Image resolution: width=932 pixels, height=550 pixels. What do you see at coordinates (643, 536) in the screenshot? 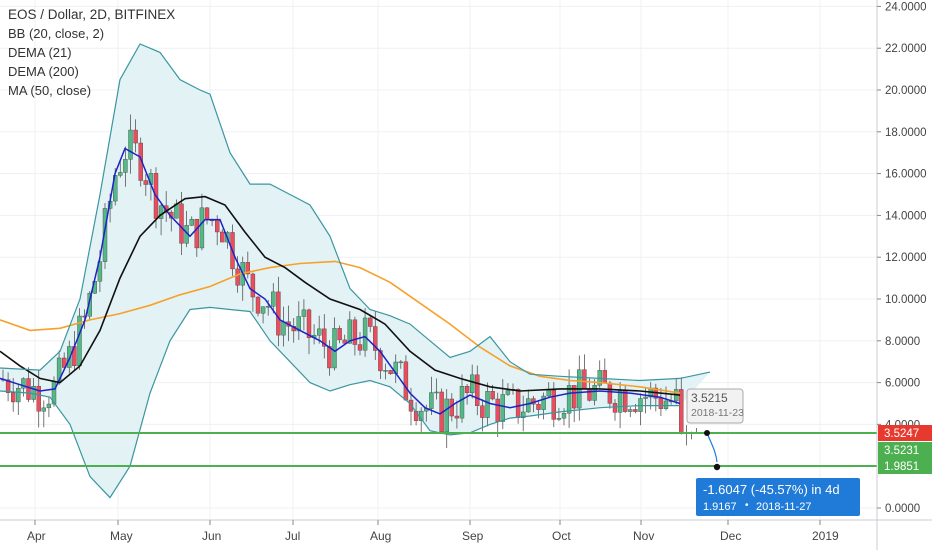
I see `time-axis-label: Nov` at bounding box center [643, 536].